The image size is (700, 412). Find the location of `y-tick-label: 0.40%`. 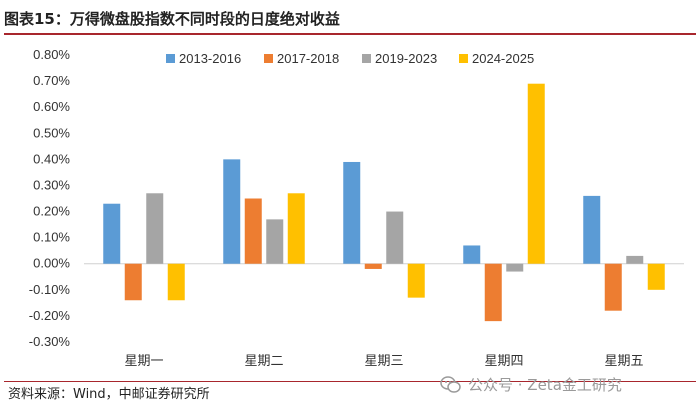

y-tick-label: 0.40% is located at coordinates (51, 158).